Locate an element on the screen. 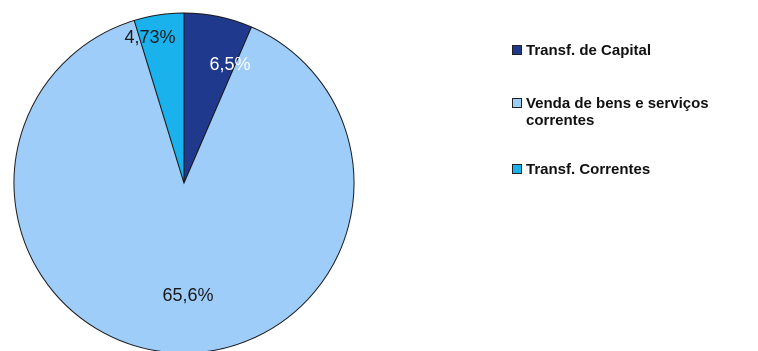 This screenshot has height=351, width=758. legend-item-venda-bens: Venda de bens e serviços correntes is located at coordinates (634, 112).